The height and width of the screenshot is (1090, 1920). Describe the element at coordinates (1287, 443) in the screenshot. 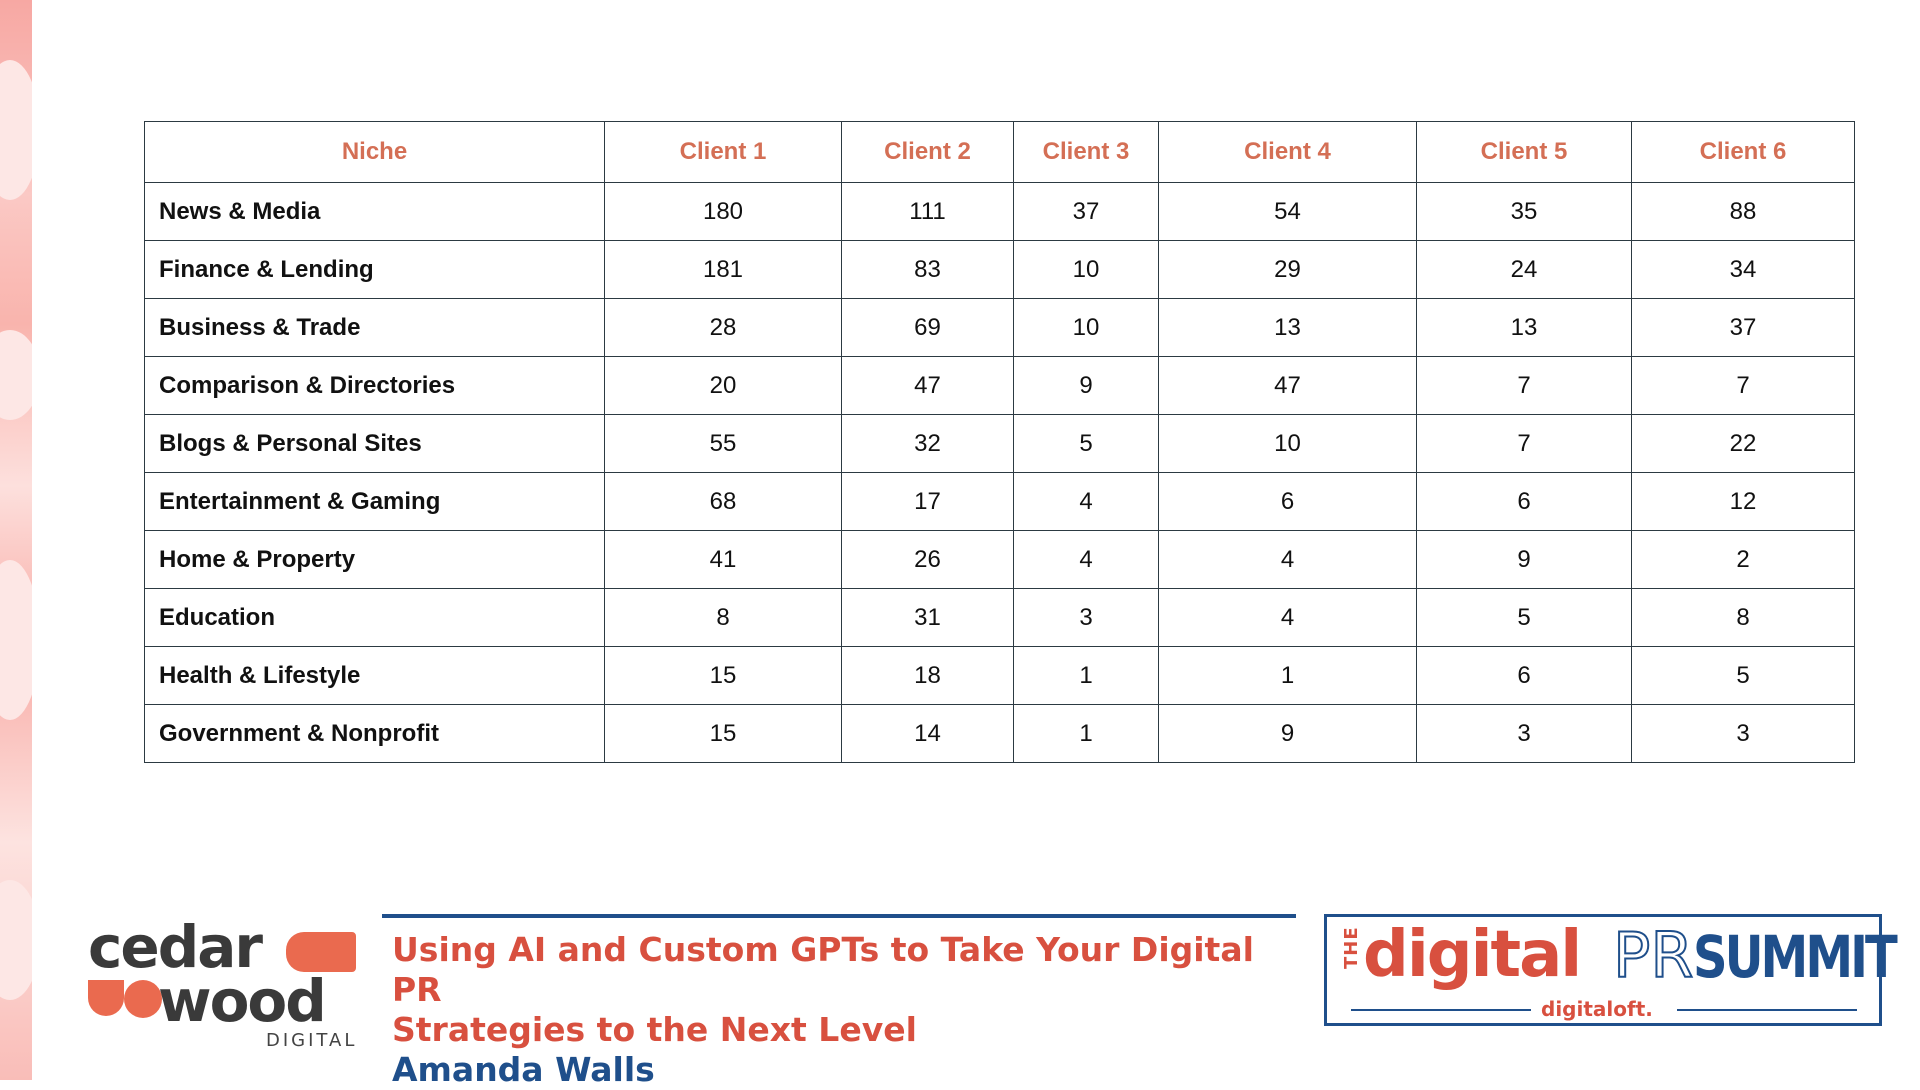

I see `client-4-value-cell: 10` at that location.